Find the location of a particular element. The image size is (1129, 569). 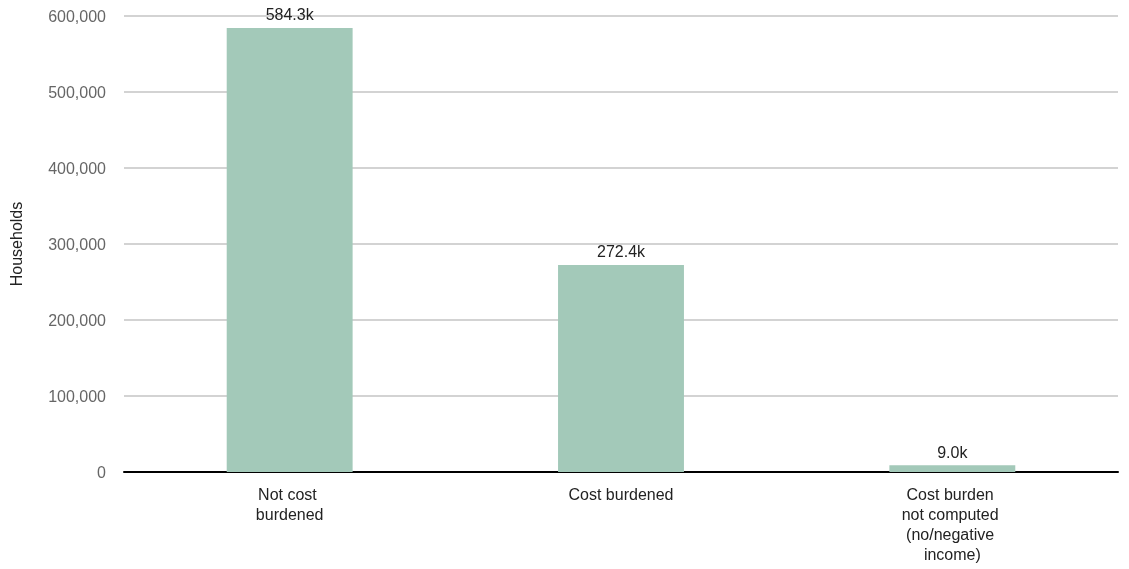

y-tick-label: 600,000 is located at coordinates (77, 16).